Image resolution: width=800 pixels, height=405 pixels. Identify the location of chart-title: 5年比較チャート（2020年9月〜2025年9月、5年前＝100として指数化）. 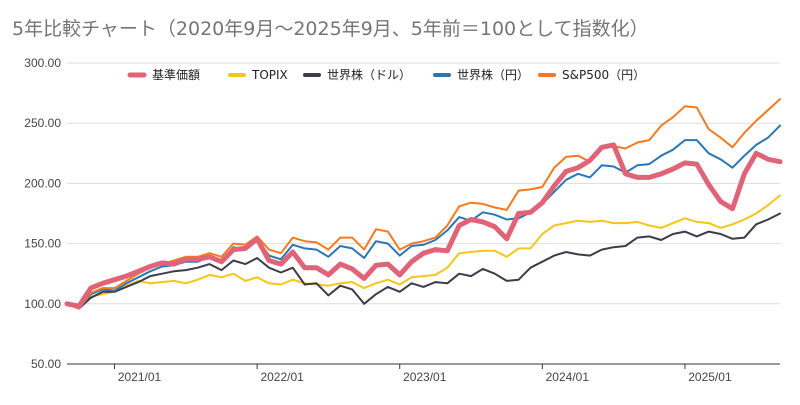
(330, 29).